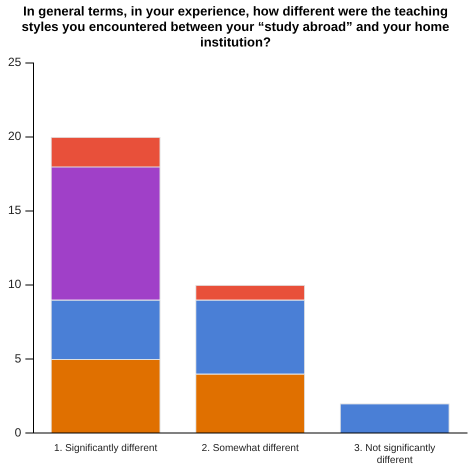 Image resolution: width=475 pixels, height=469 pixels. Describe the element at coordinates (15, 210) in the screenshot. I see `y-tick-label: 15` at that location.